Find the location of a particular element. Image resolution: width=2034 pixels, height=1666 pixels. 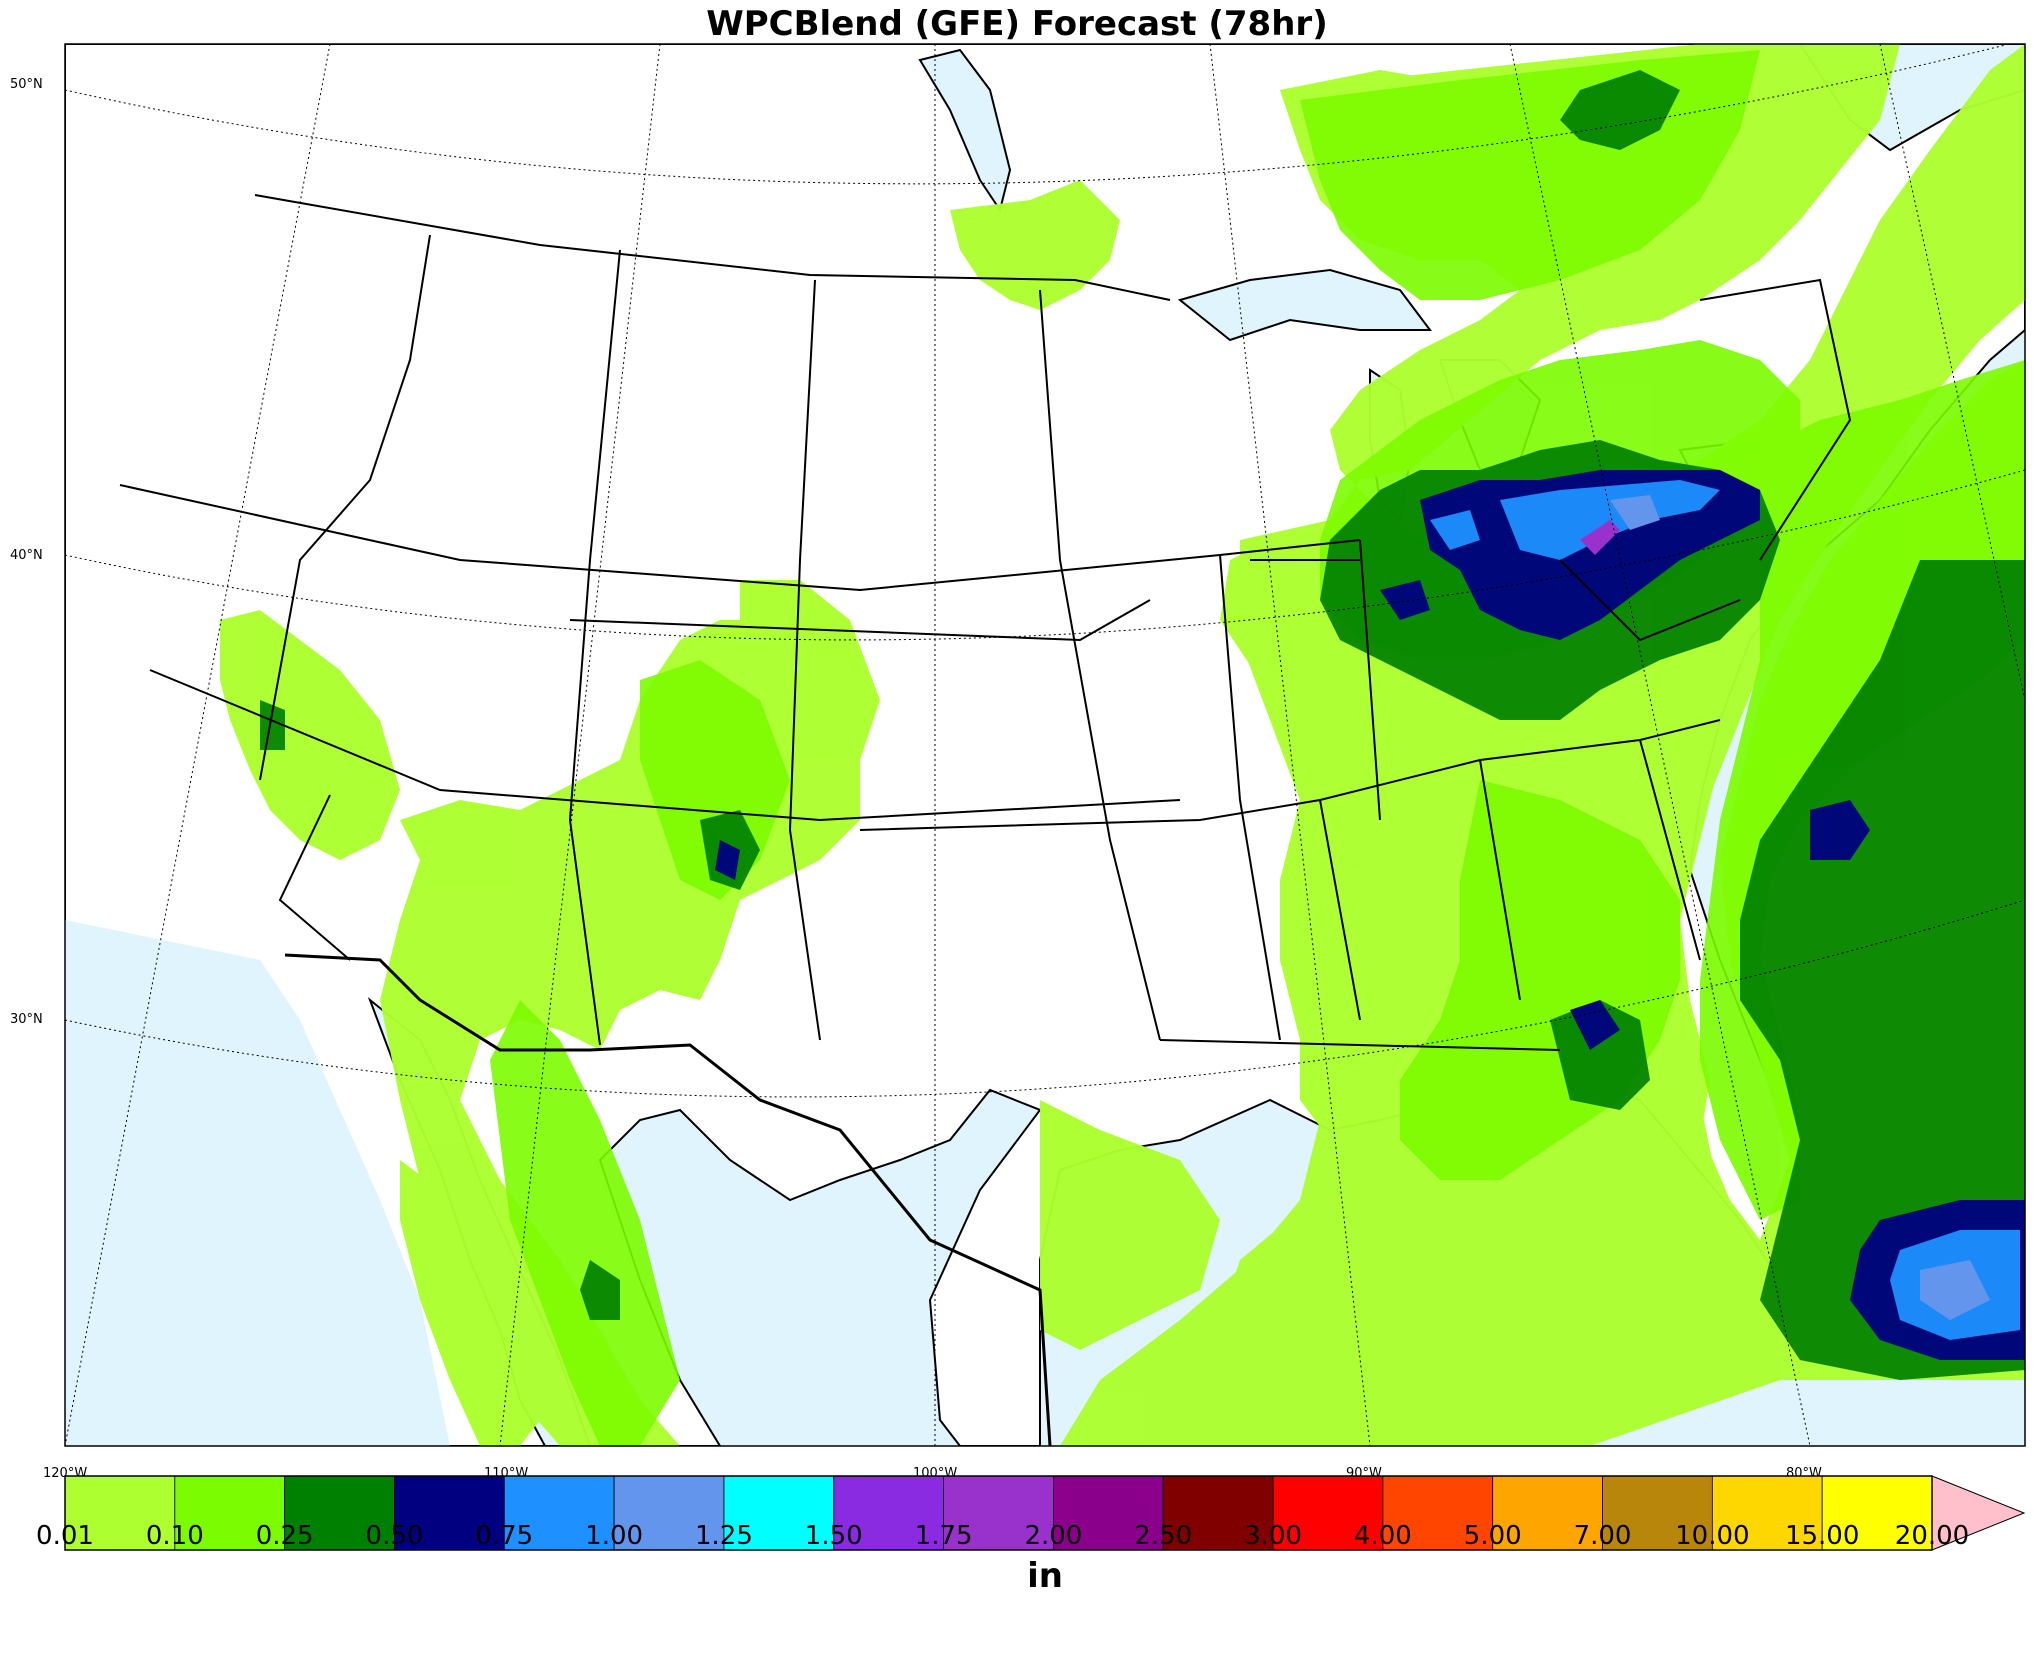

colorbar-tick-label: 0.25 is located at coordinates (284, 1536).